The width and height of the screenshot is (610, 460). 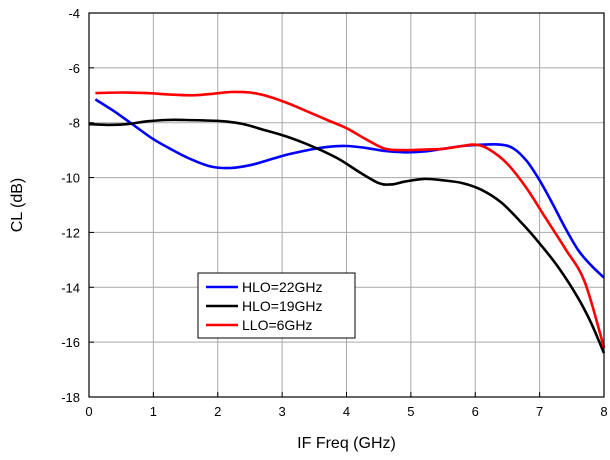 I want to click on x-tick-label: 6, so click(x=475, y=411).